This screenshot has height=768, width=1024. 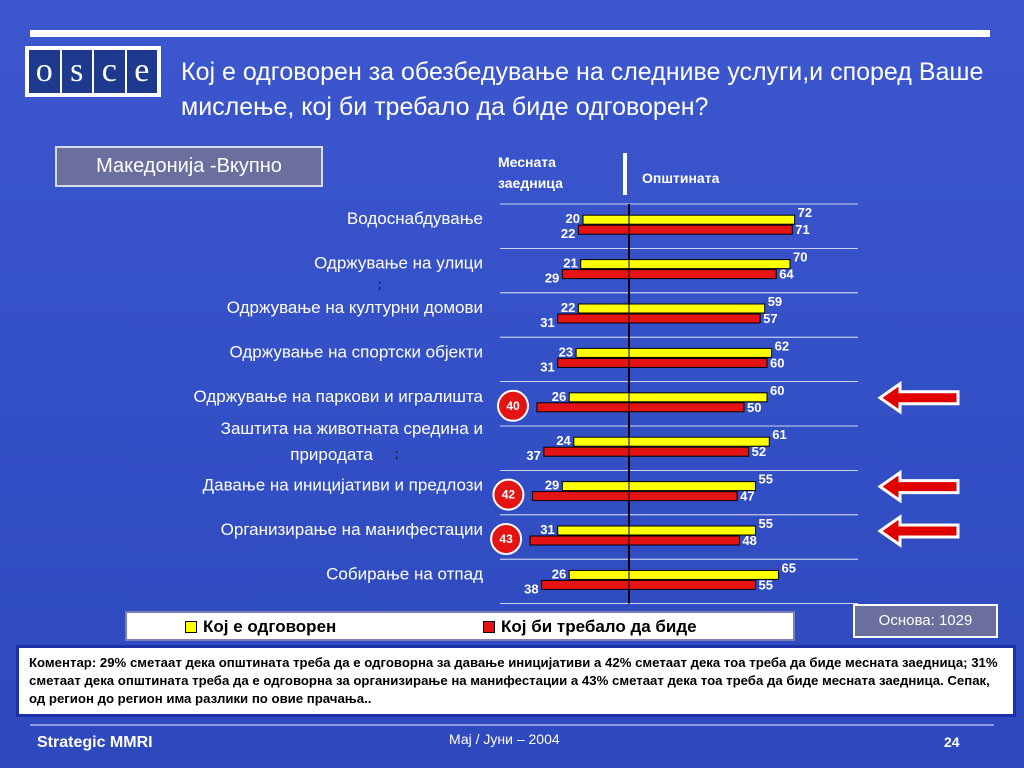 What do you see at coordinates (270, 626) in the screenshot?
I see `legend-label-responsible: Кој е одговорен` at bounding box center [270, 626].